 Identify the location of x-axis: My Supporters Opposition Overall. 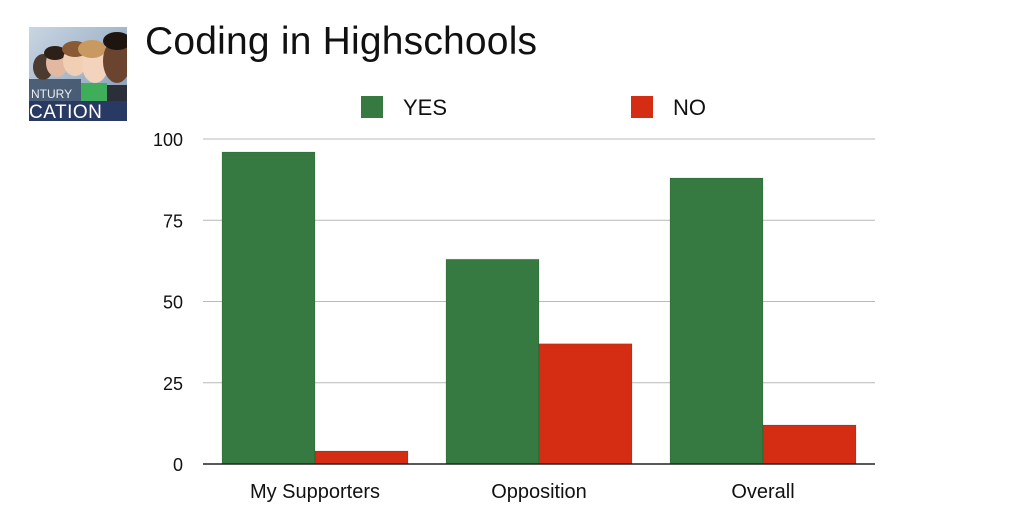
(522, 492).